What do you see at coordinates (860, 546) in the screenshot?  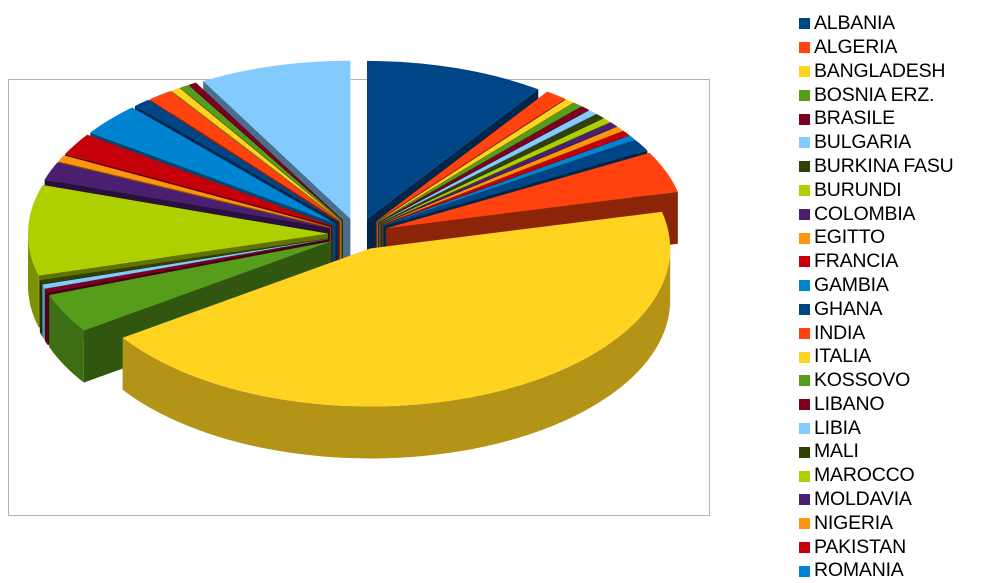 I see `legend-label: PAKISTAN` at bounding box center [860, 546].